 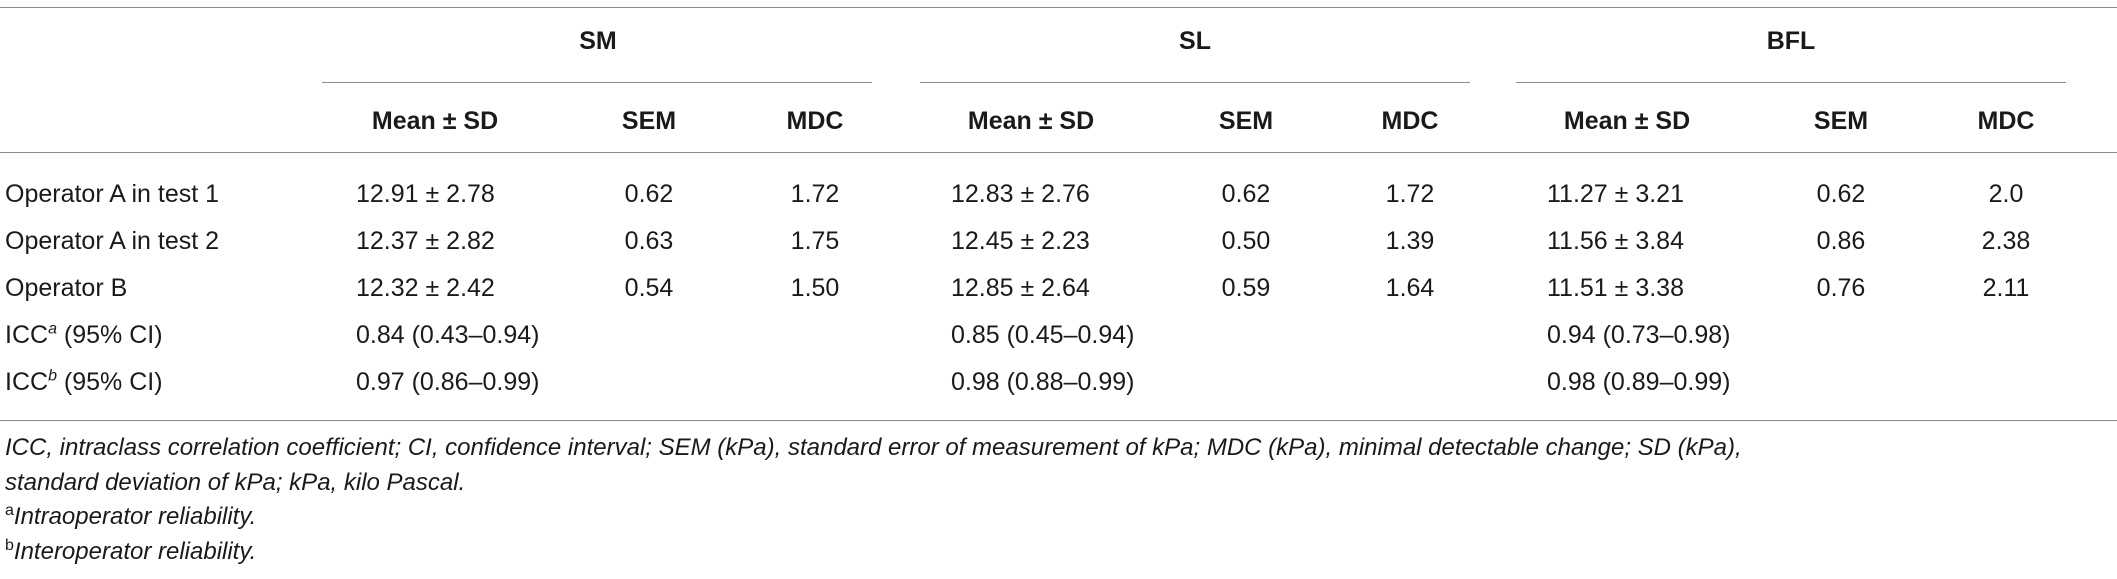 I want to click on subheader-sl-mean-sd: Mean ± SD, so click(x=1031, y=121).